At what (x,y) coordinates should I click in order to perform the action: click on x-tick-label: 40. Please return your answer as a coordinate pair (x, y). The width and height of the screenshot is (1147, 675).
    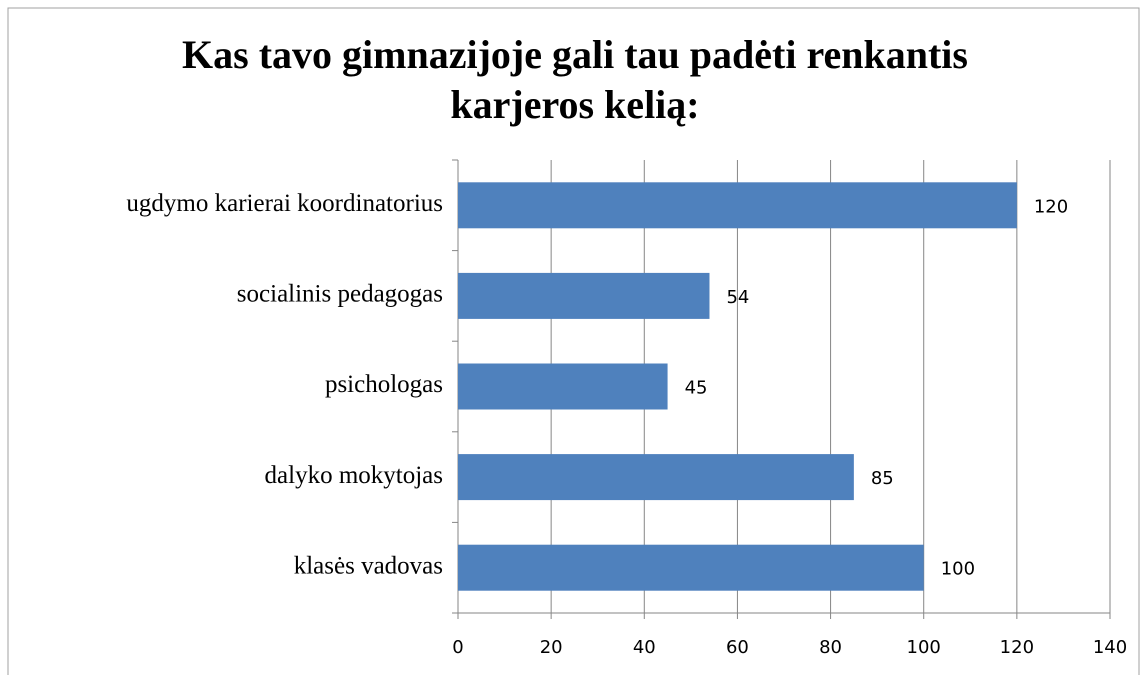
    Looking at the image, I should click on (644, 647).